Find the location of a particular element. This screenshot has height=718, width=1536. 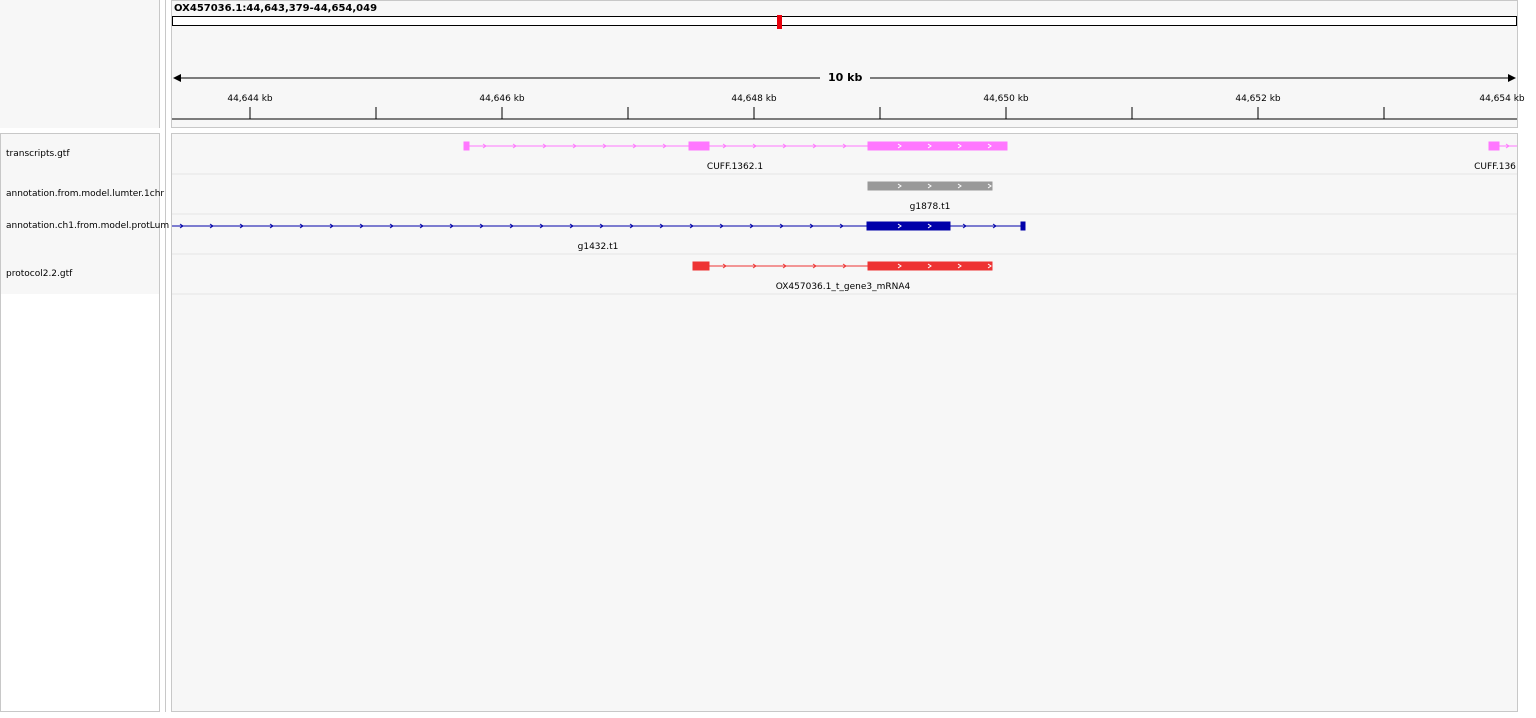

feature-ox457036-mrna4 is located at coordinates (842, 266).